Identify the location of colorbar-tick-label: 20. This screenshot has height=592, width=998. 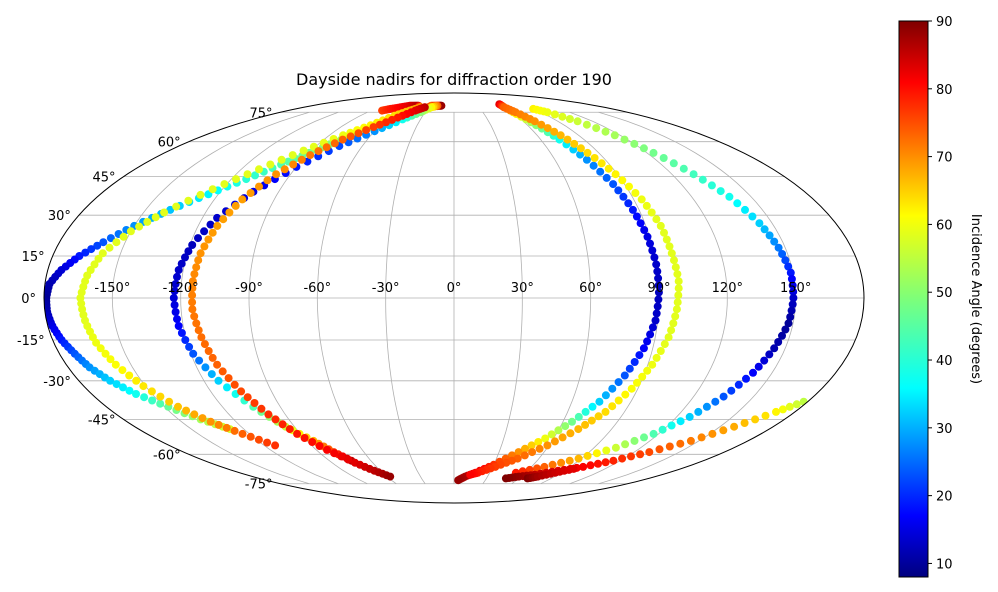
(944, 497).